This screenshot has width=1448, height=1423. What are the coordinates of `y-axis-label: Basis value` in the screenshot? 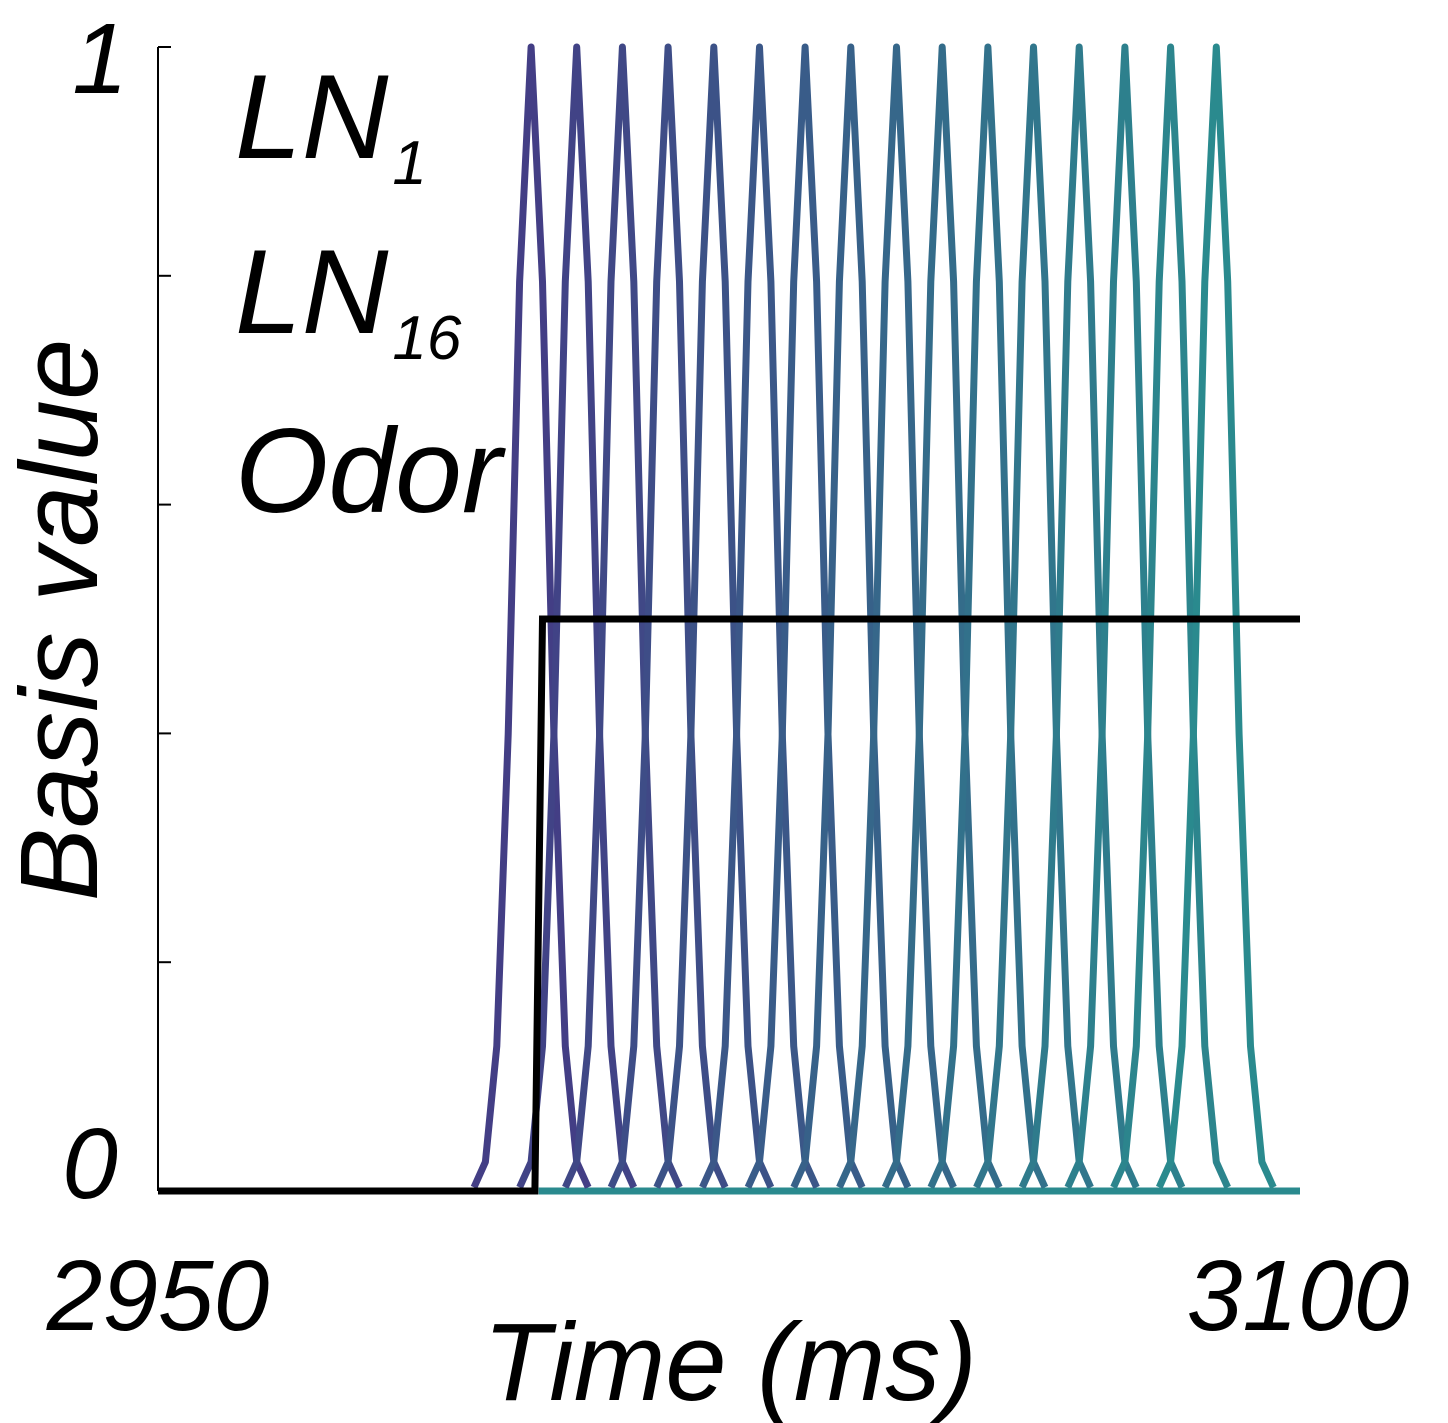 It's located at (60, 620).